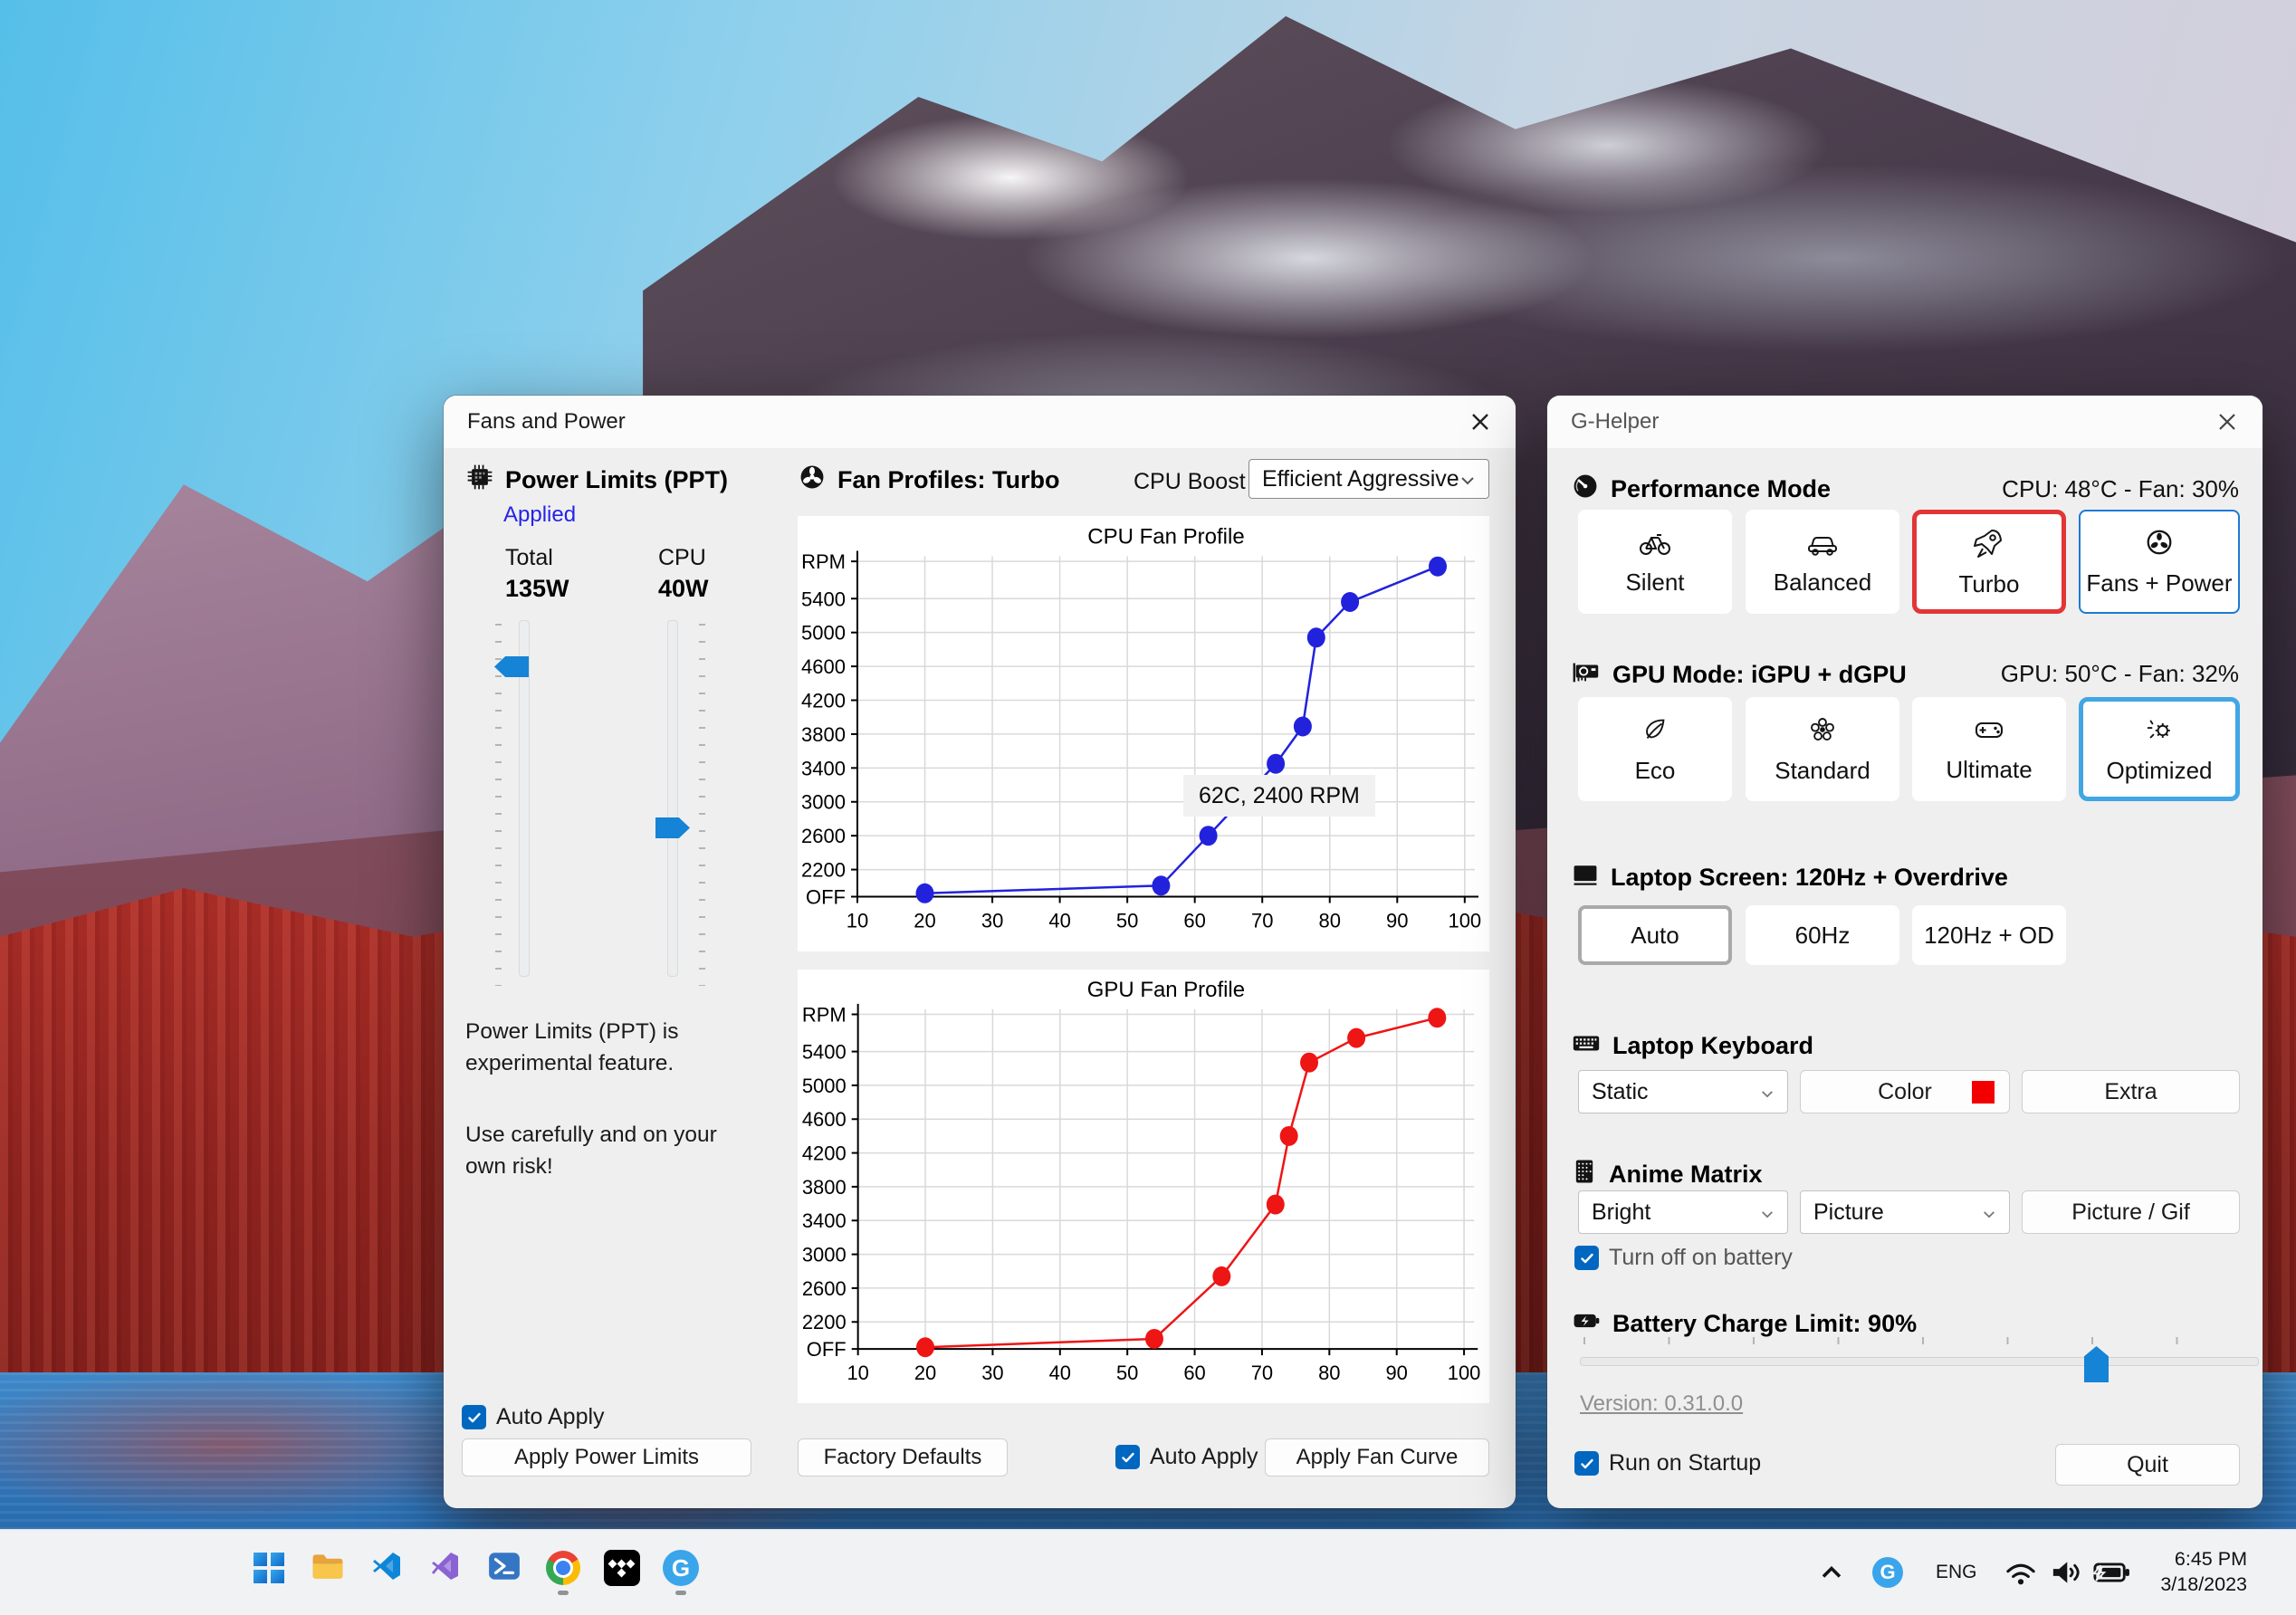 The image size is (2296, 1615). I want to click on file-explorer-button, so click(328, 1568).